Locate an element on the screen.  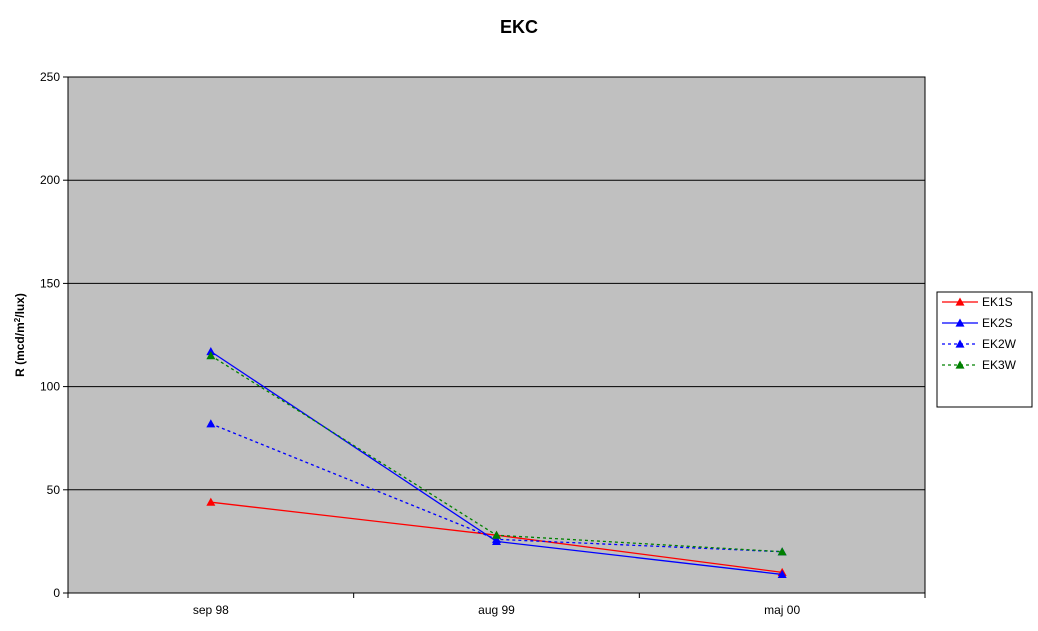
legend-box is located at coordinates (984, 349).